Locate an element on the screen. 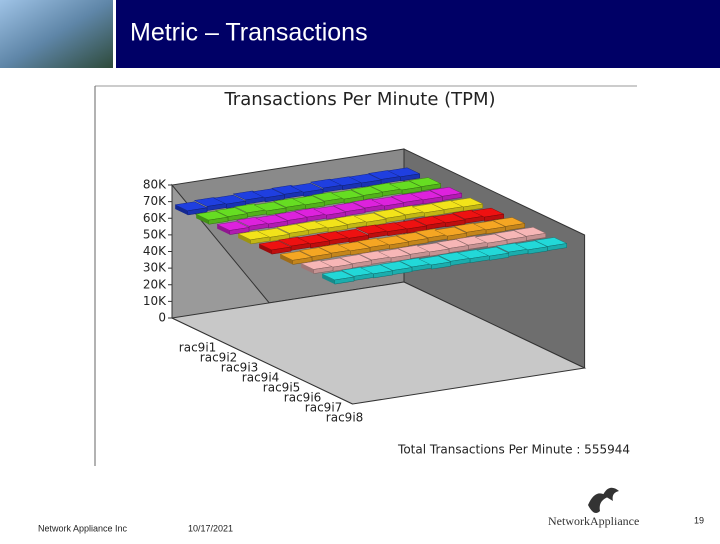 Image resolution: width=720 pixels, height=544 pixels. series-label: rac9i6 is located at coordinates (303, 398).